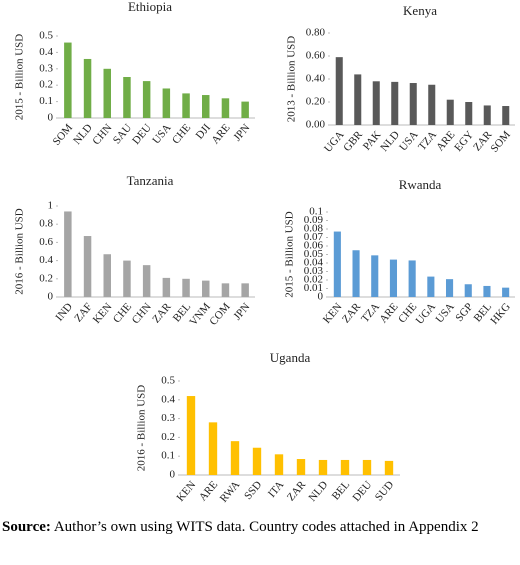 The height and width of the screenshot is (565, 520). Describe the element at coordinates (51, 118) in the screenshot. I see `y-tick-label: 0` at that location.